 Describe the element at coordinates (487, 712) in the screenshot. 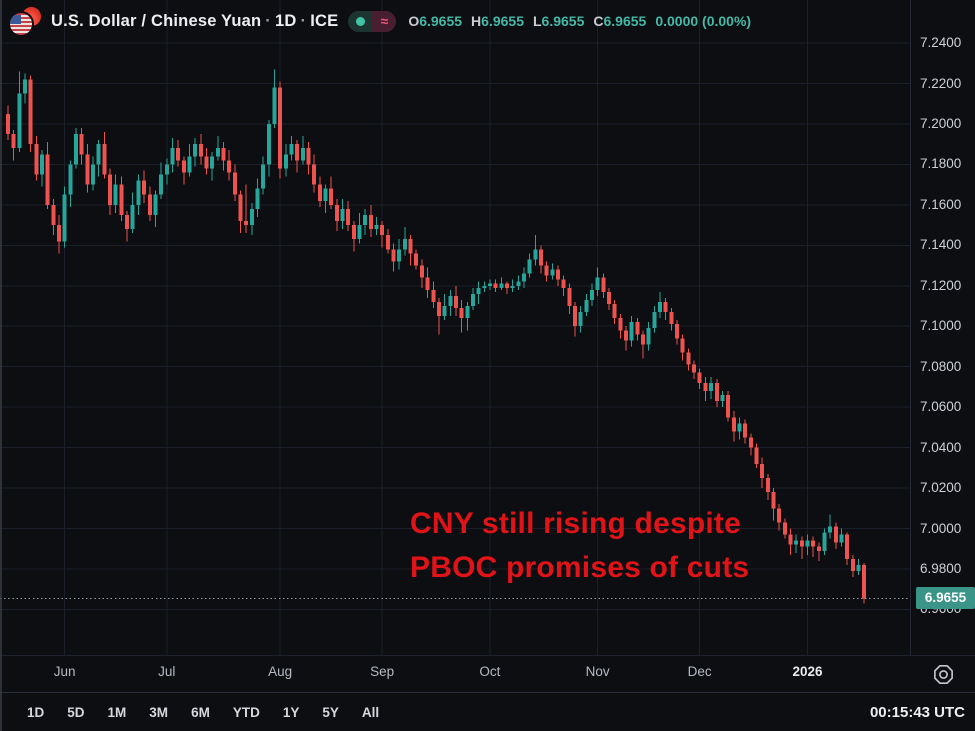

I see `bottom-toolbar: 1D 5D 1M 3M 6M YTD 1Y 5Y All 00:15:43 UTC` at that location.